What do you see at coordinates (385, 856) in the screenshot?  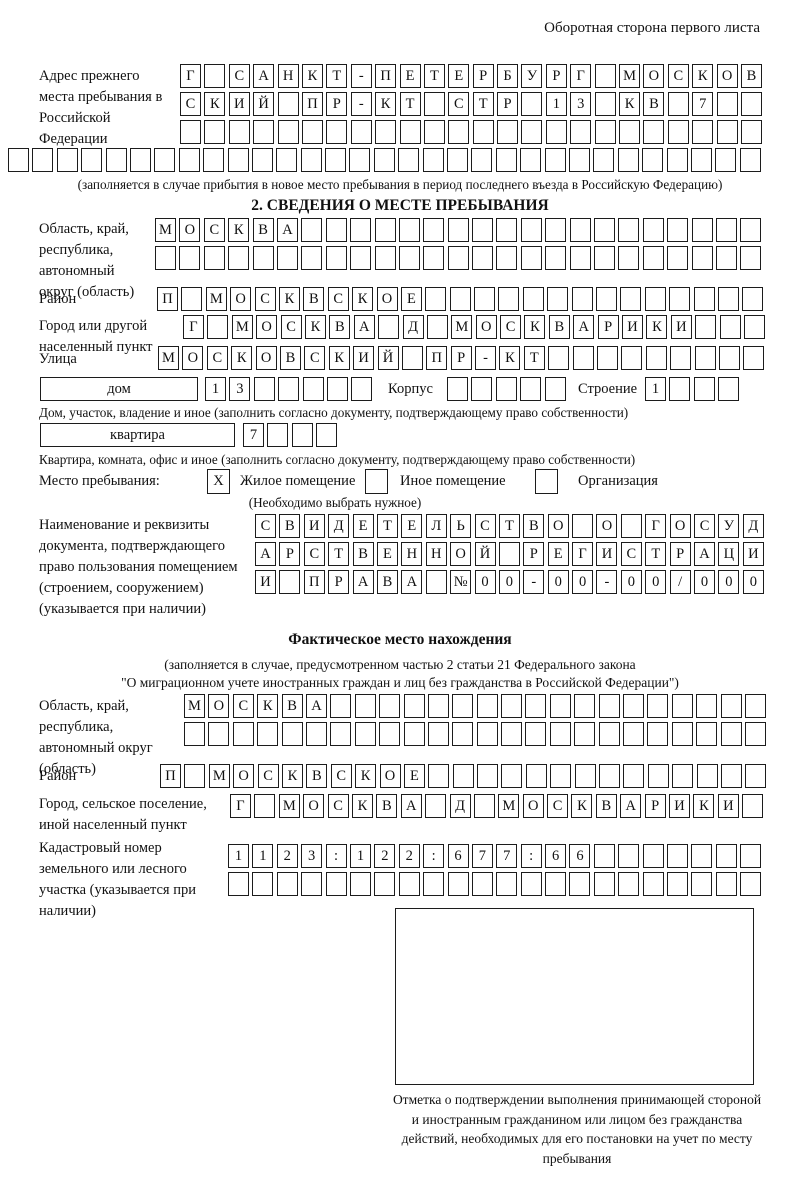 I see `char-box: 2` at bounding box center [385, 856].